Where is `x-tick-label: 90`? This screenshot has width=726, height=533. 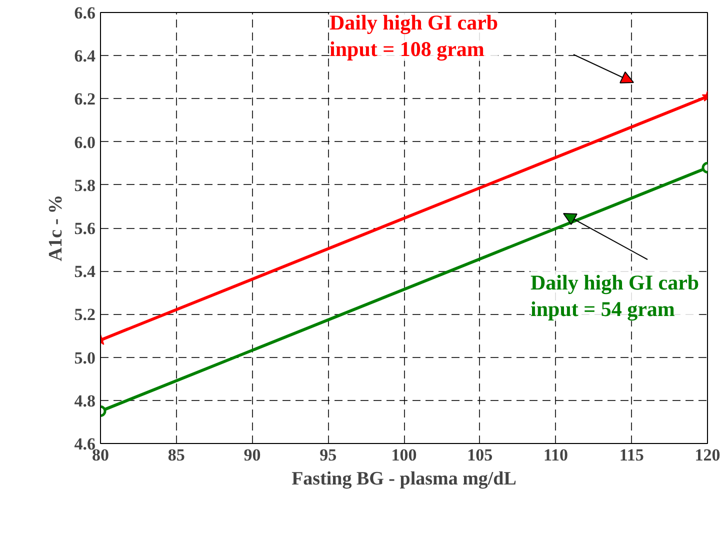 x-tick-label: 90 is located at coordinates (252, 455).